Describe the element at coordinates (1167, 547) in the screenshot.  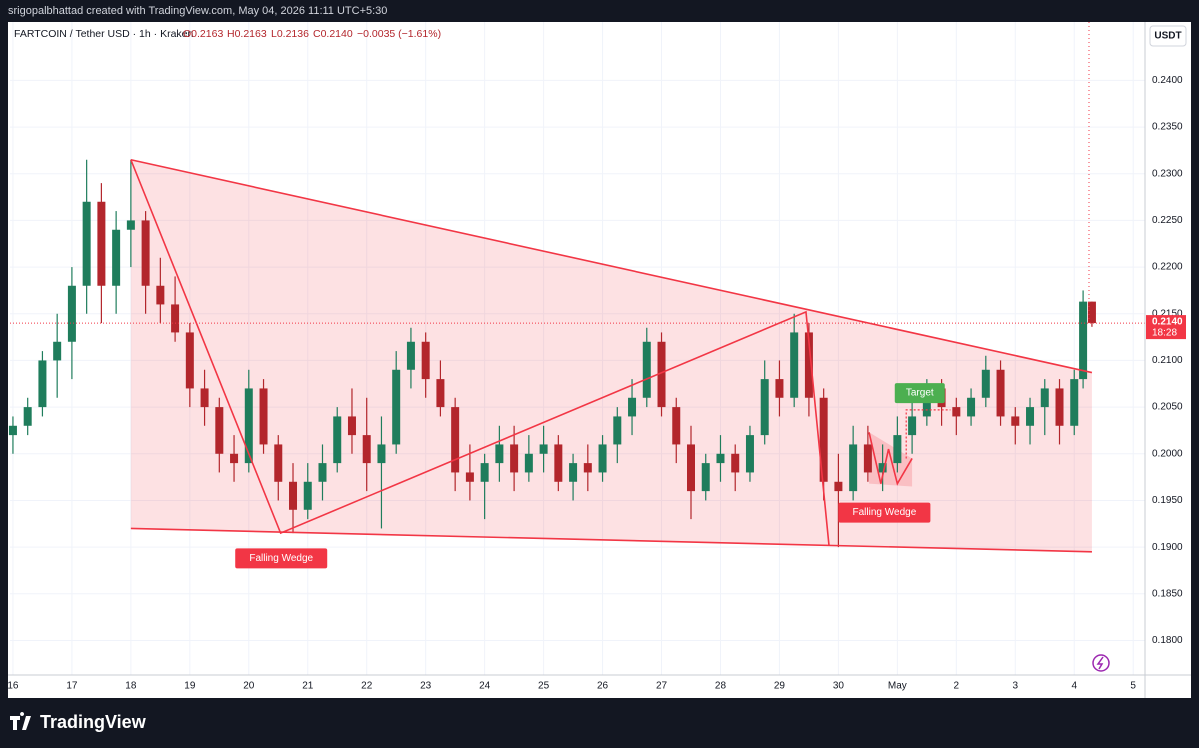
I see `y-tick-label: 0.1900` at that location.